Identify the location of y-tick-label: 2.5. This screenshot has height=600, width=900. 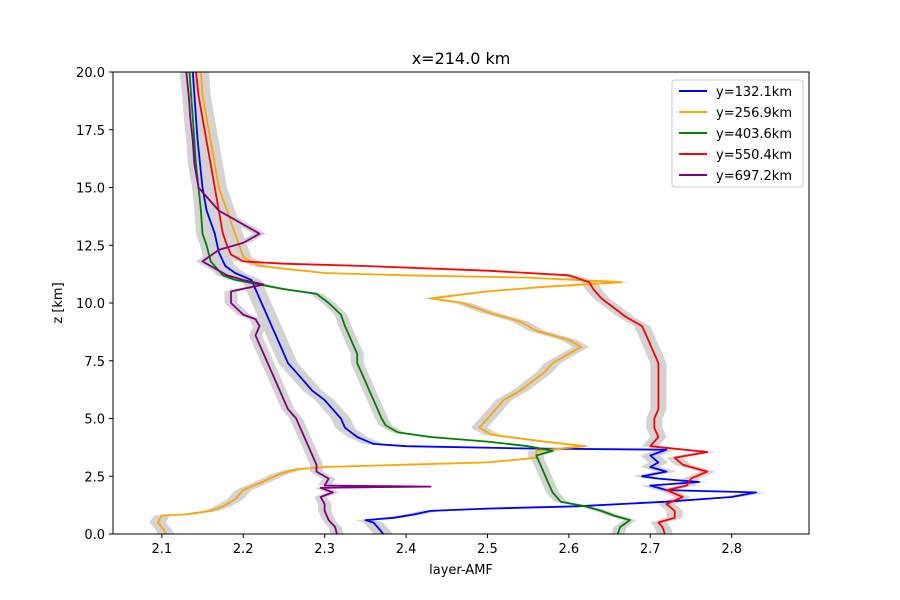
(94, 477).